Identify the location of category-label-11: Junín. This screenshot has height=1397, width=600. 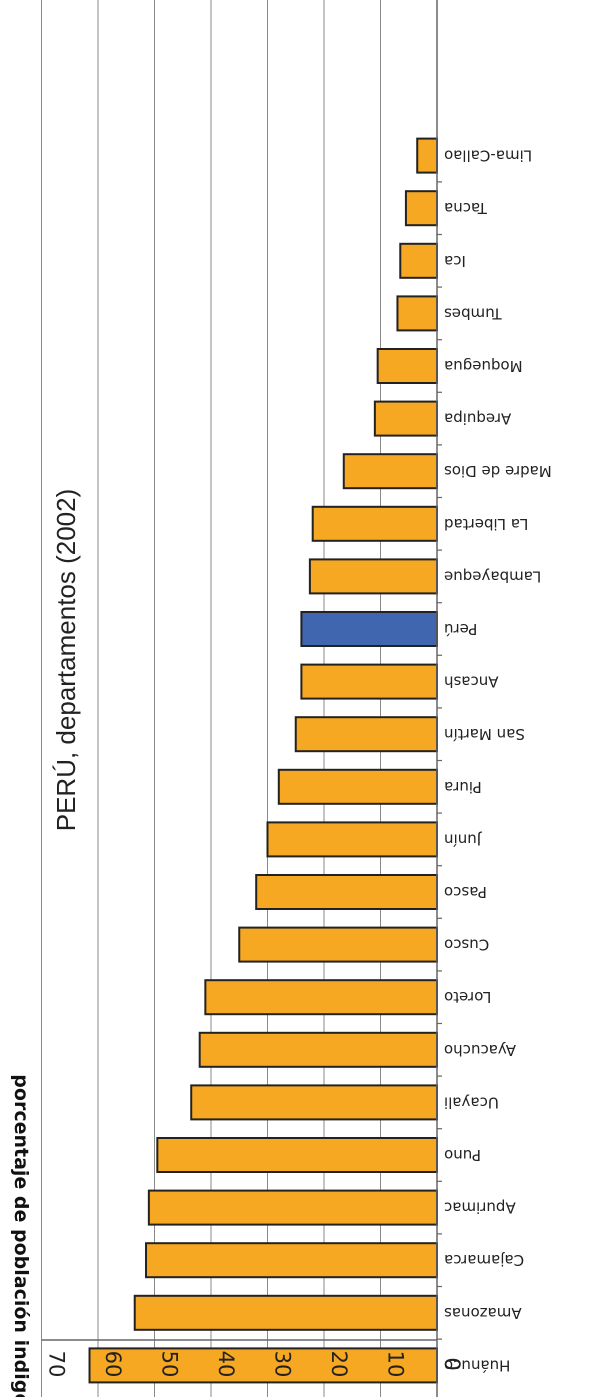
(463, 839).